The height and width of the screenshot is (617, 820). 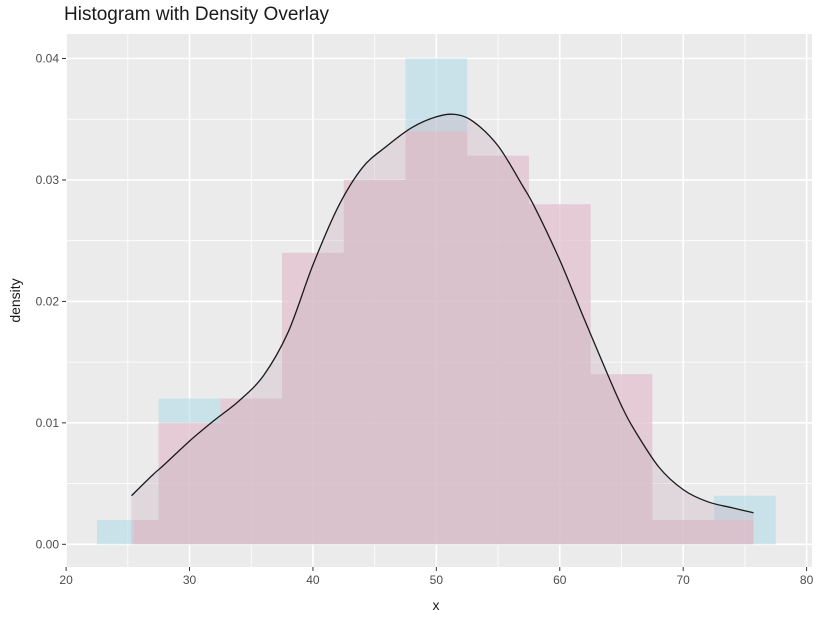 What do you see at coordinates (436, 605) in the screenshot?
I see `x-axis-title: x` at bounding box center [436, 605].